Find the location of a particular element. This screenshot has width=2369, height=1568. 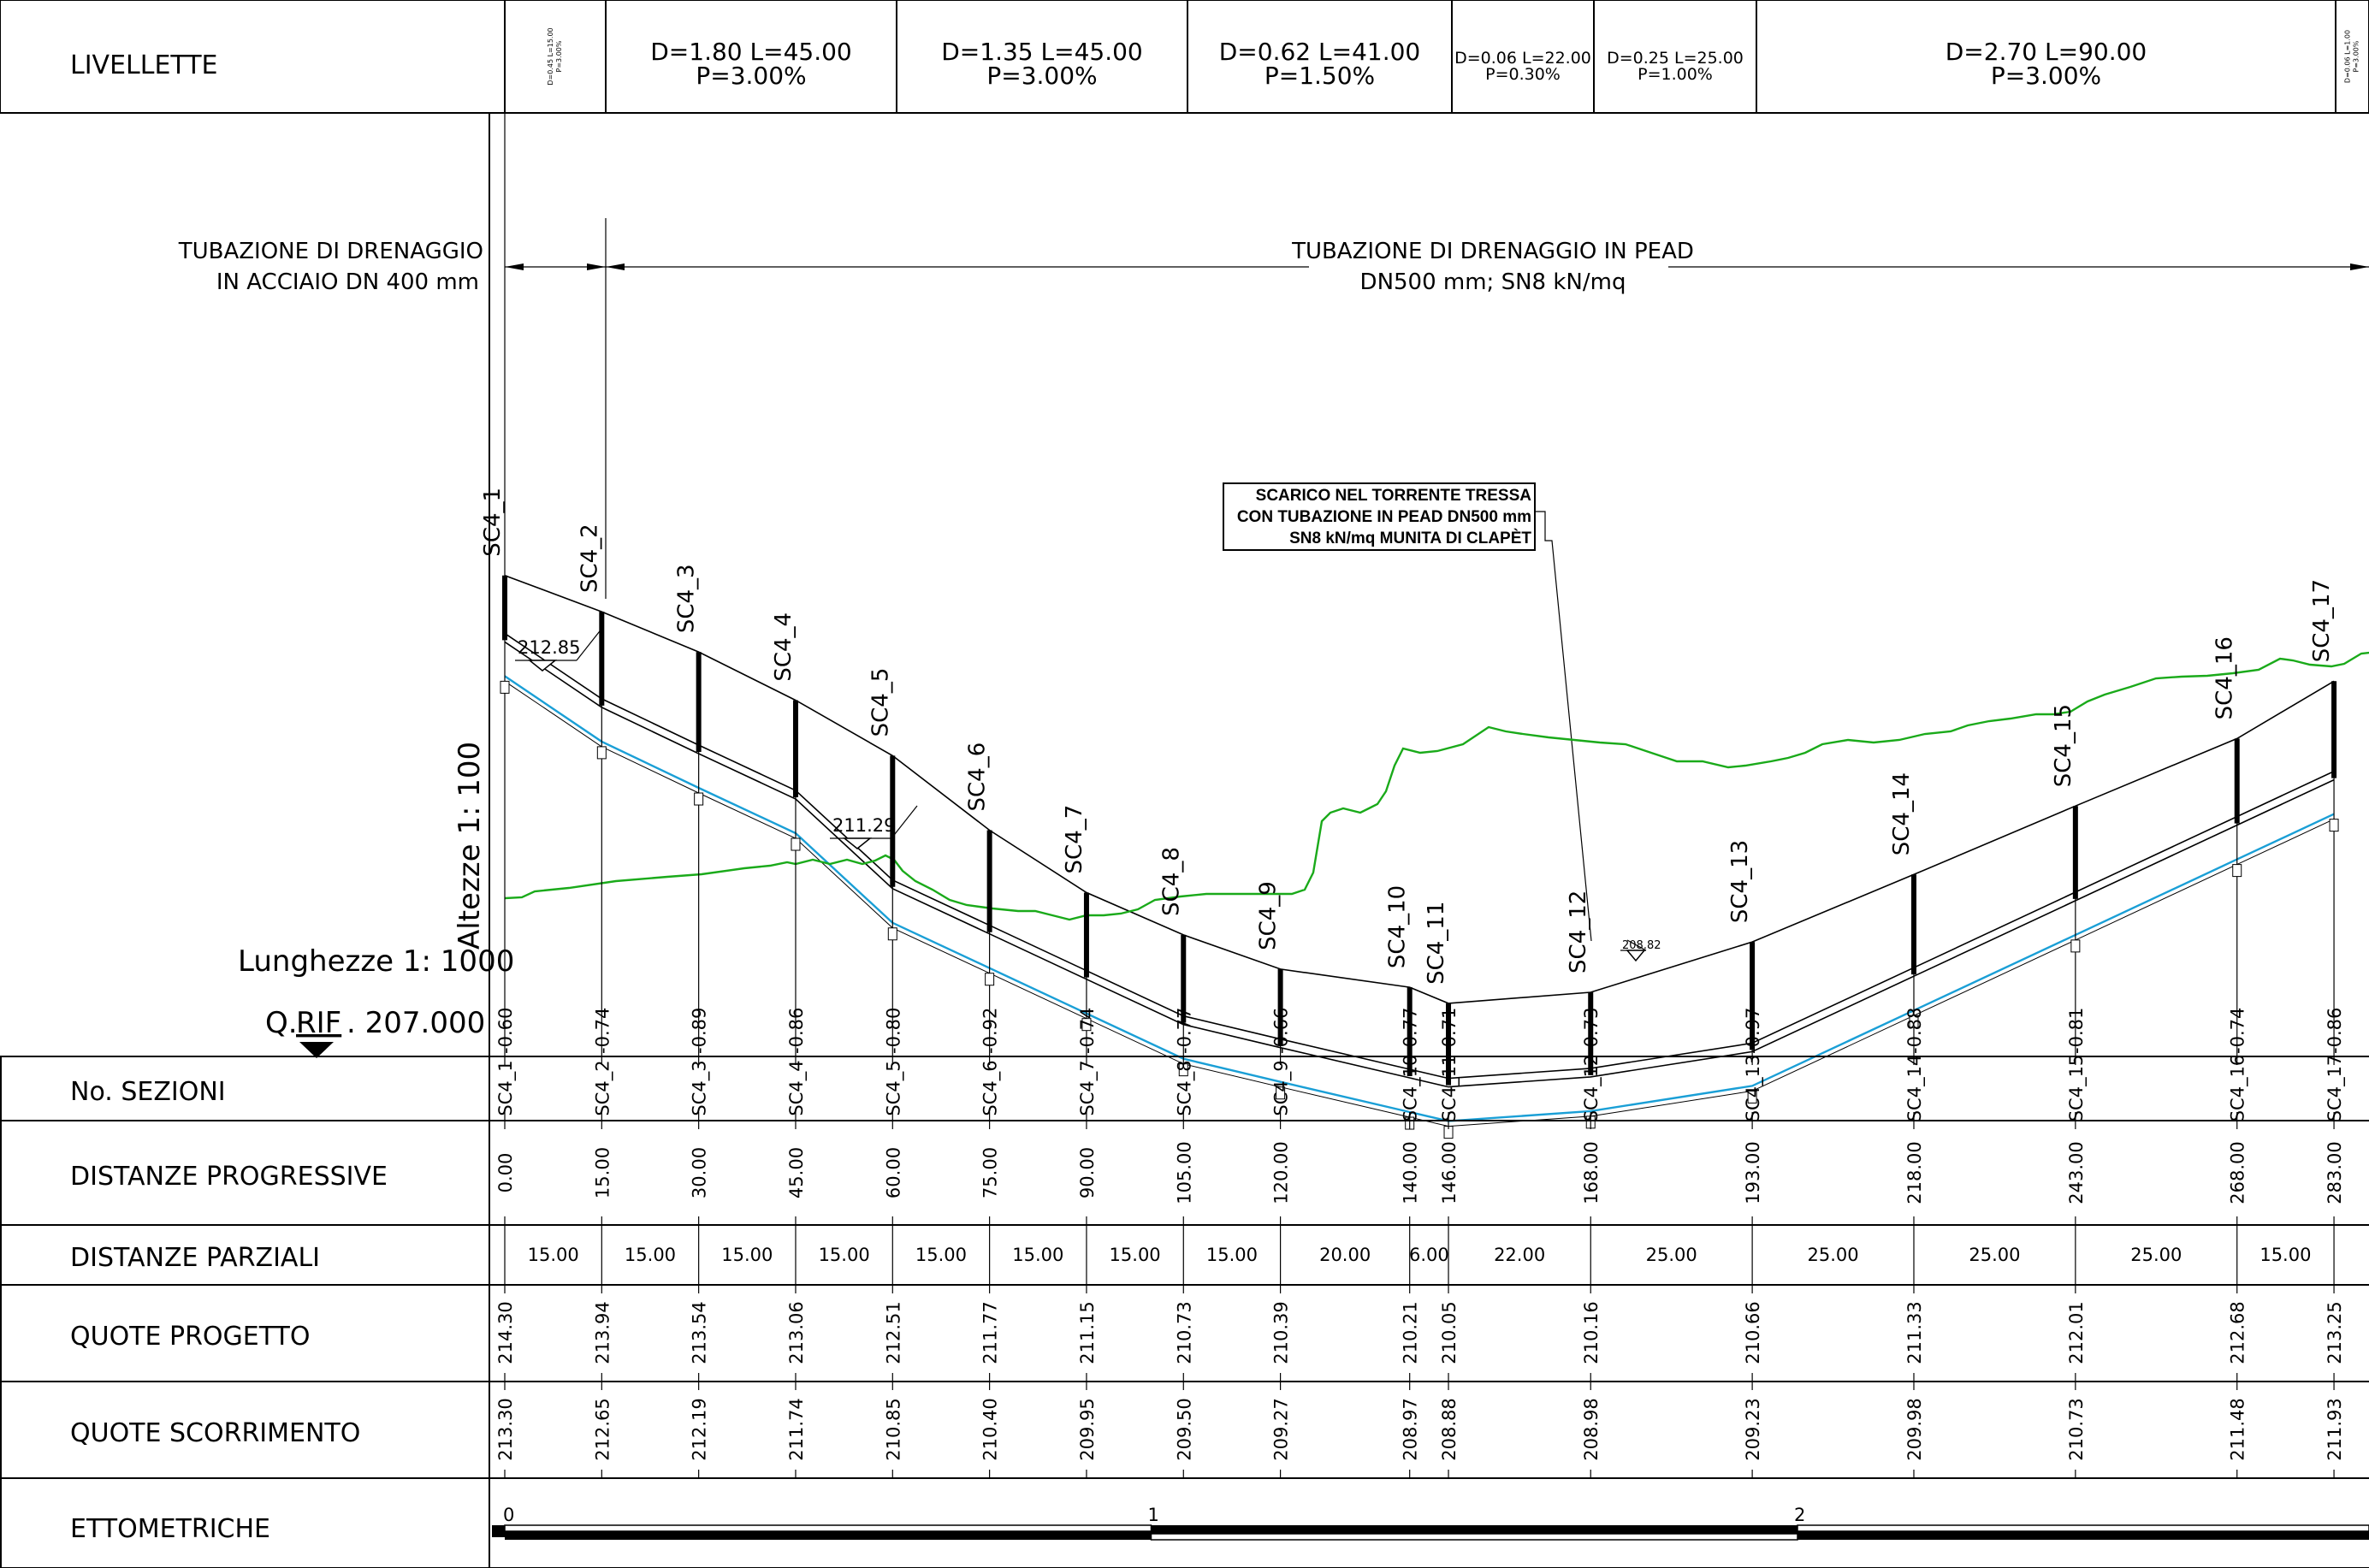

livellette-segment-spec: D=1.35 L=45.00 is located at coordinates (1042, 52).